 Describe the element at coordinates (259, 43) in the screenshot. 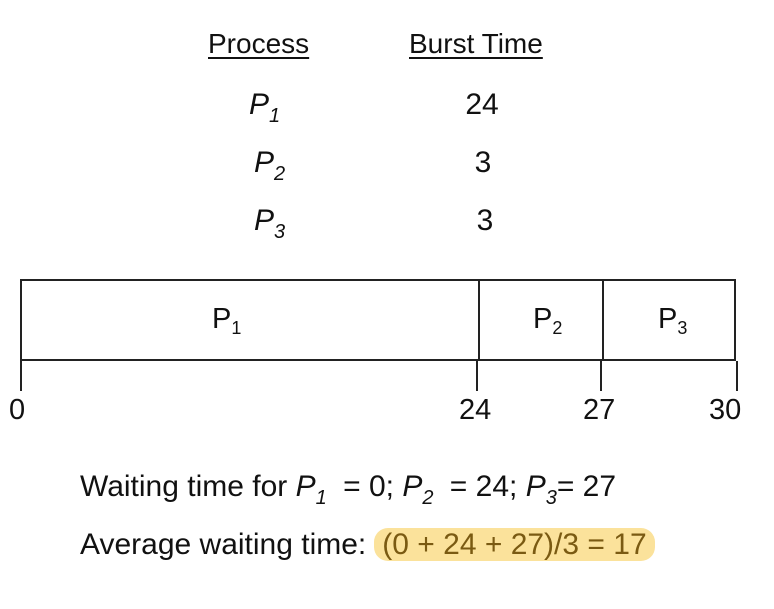

I see `header-process: Process` at that location.